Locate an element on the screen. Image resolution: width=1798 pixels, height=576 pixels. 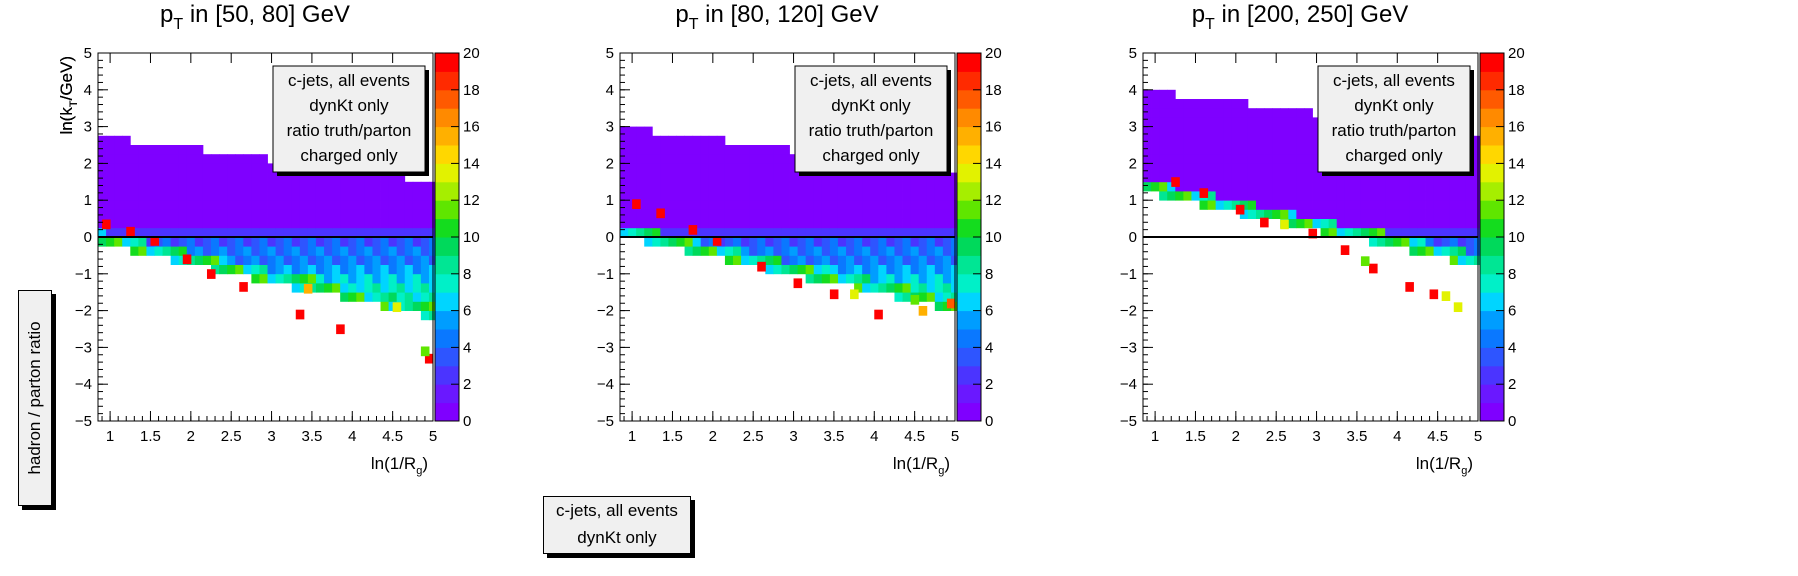
z-tick-label: 16 is located at coordinates (993, 127).